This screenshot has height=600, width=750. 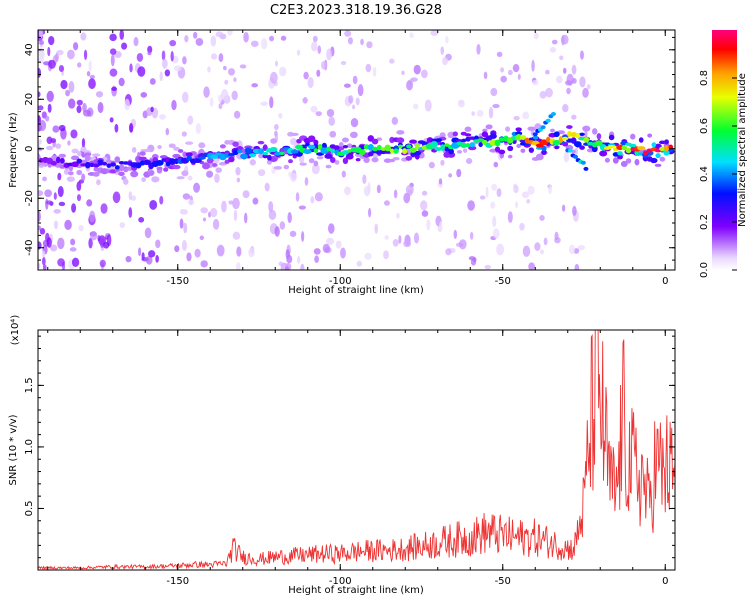 I want to click on colorbar-ticks: 0.0 0.2 0.4 0.6 0.8, so click(x=718, y=174).